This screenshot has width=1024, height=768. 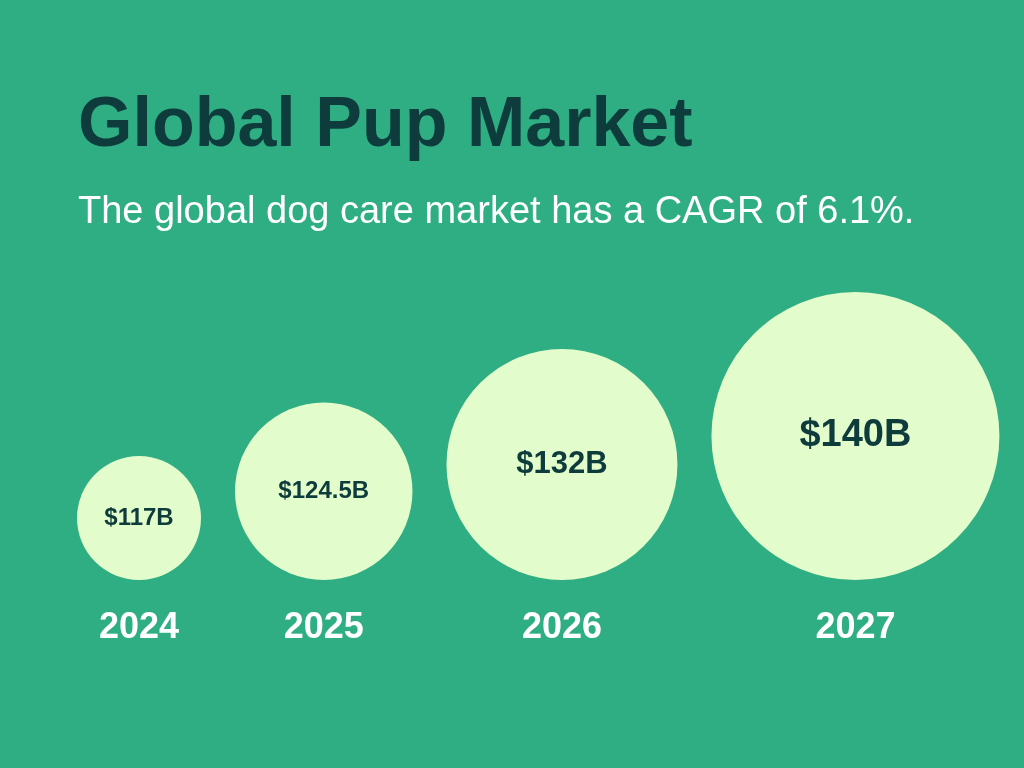 What do you see at coordinates (561, 625) in the screenshot?
I see `category-label: 2026` at bounding box center [561, 625].